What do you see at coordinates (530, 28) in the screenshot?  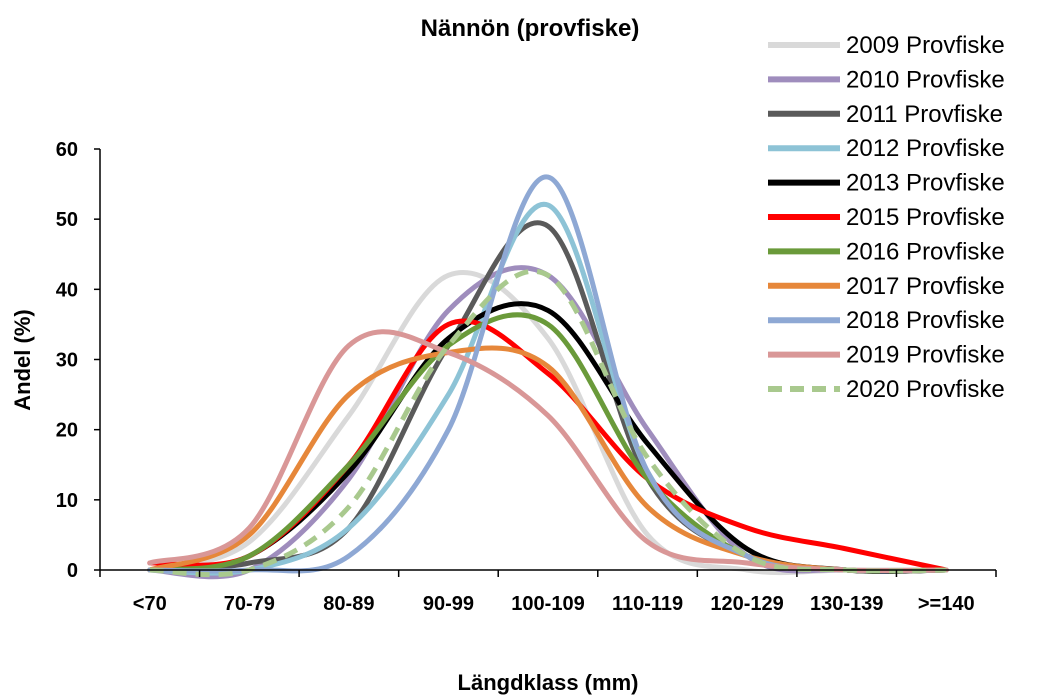 I see `chart-title: Nännön (provfiske)` at bounding box center [530, 28].